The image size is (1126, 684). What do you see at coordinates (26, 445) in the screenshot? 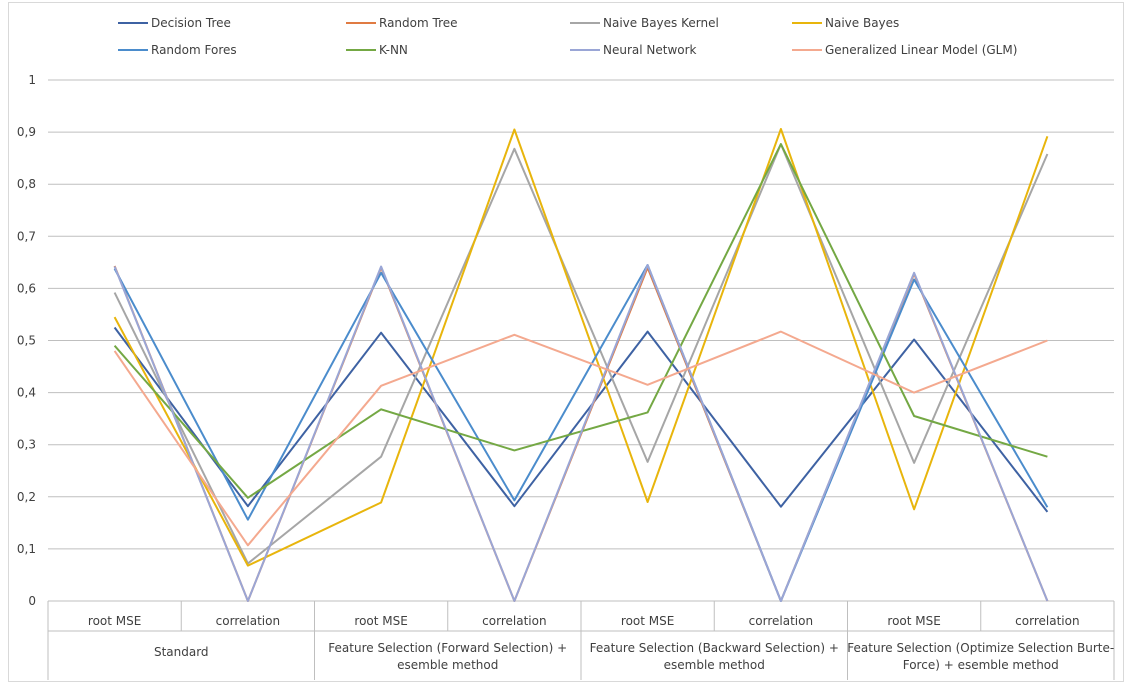
I see `y-tick-label: 0,3` at bounding box center [26, 445].